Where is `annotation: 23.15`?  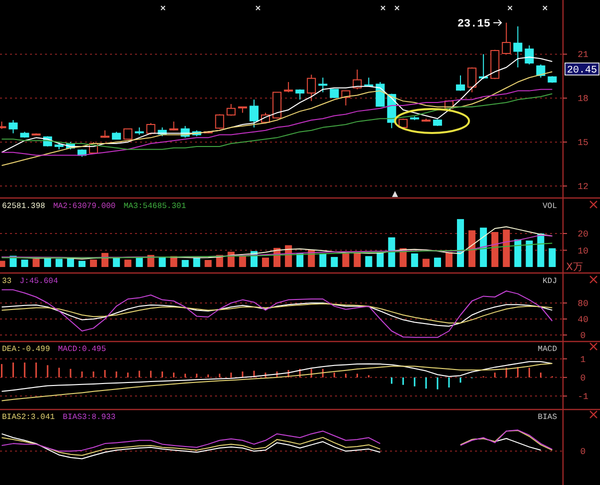 annotation: 23.15 is located at coordinates (474, 24).